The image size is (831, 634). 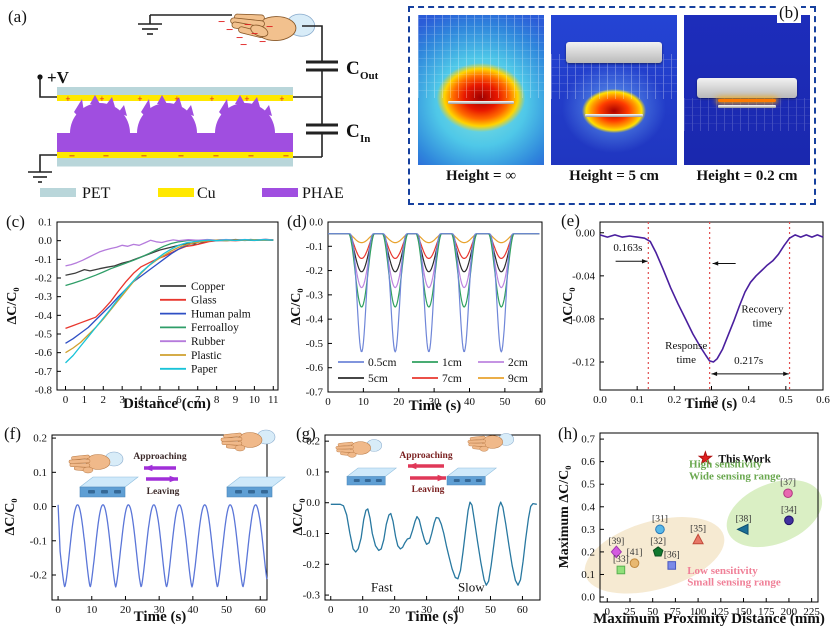 I want to click on supply-wire, so click(x=48, y=87).